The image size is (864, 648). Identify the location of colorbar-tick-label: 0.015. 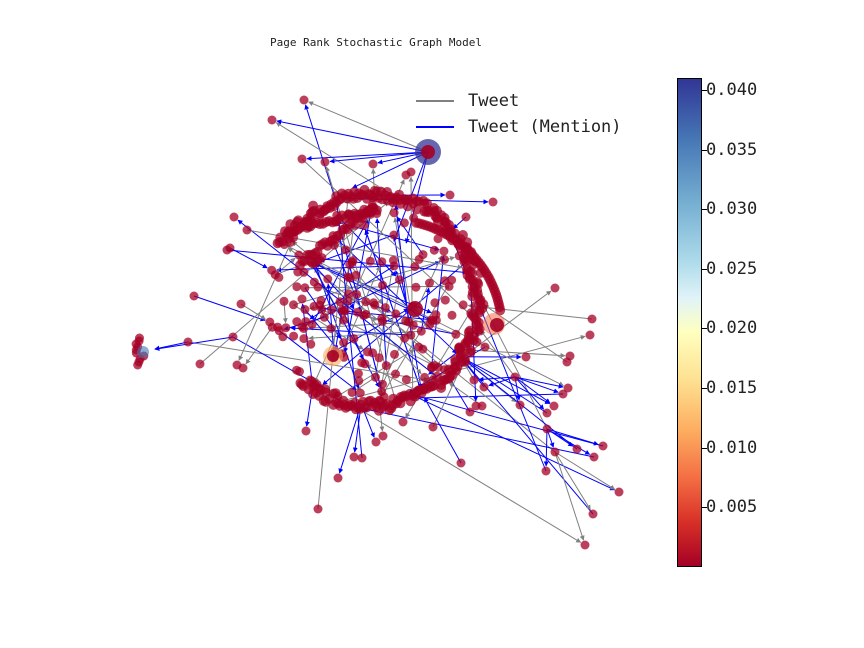
(732, 388).